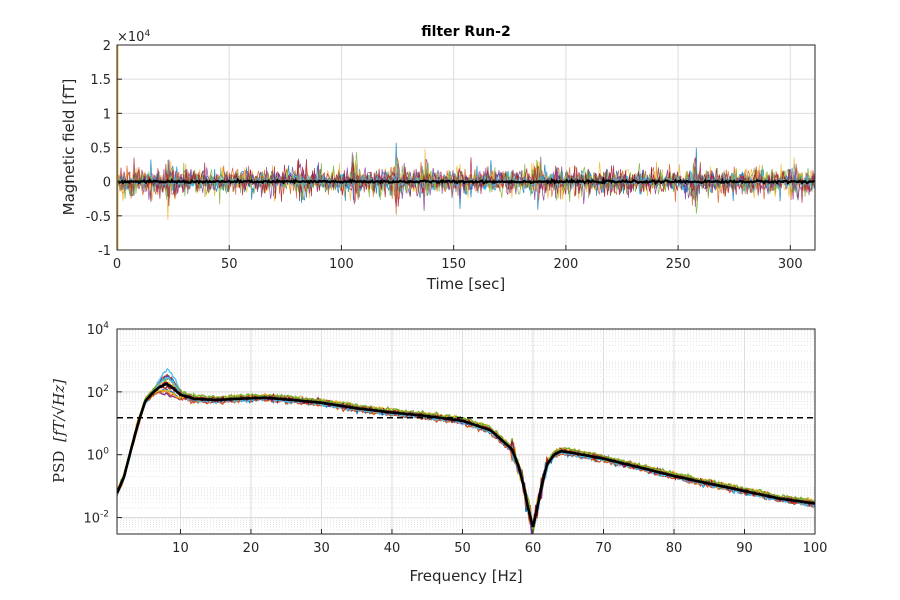  What do you see at coordinates (147, 34) in the screenshot?
I see `y-exponent-power: 4` at bounding box center [147, 34].